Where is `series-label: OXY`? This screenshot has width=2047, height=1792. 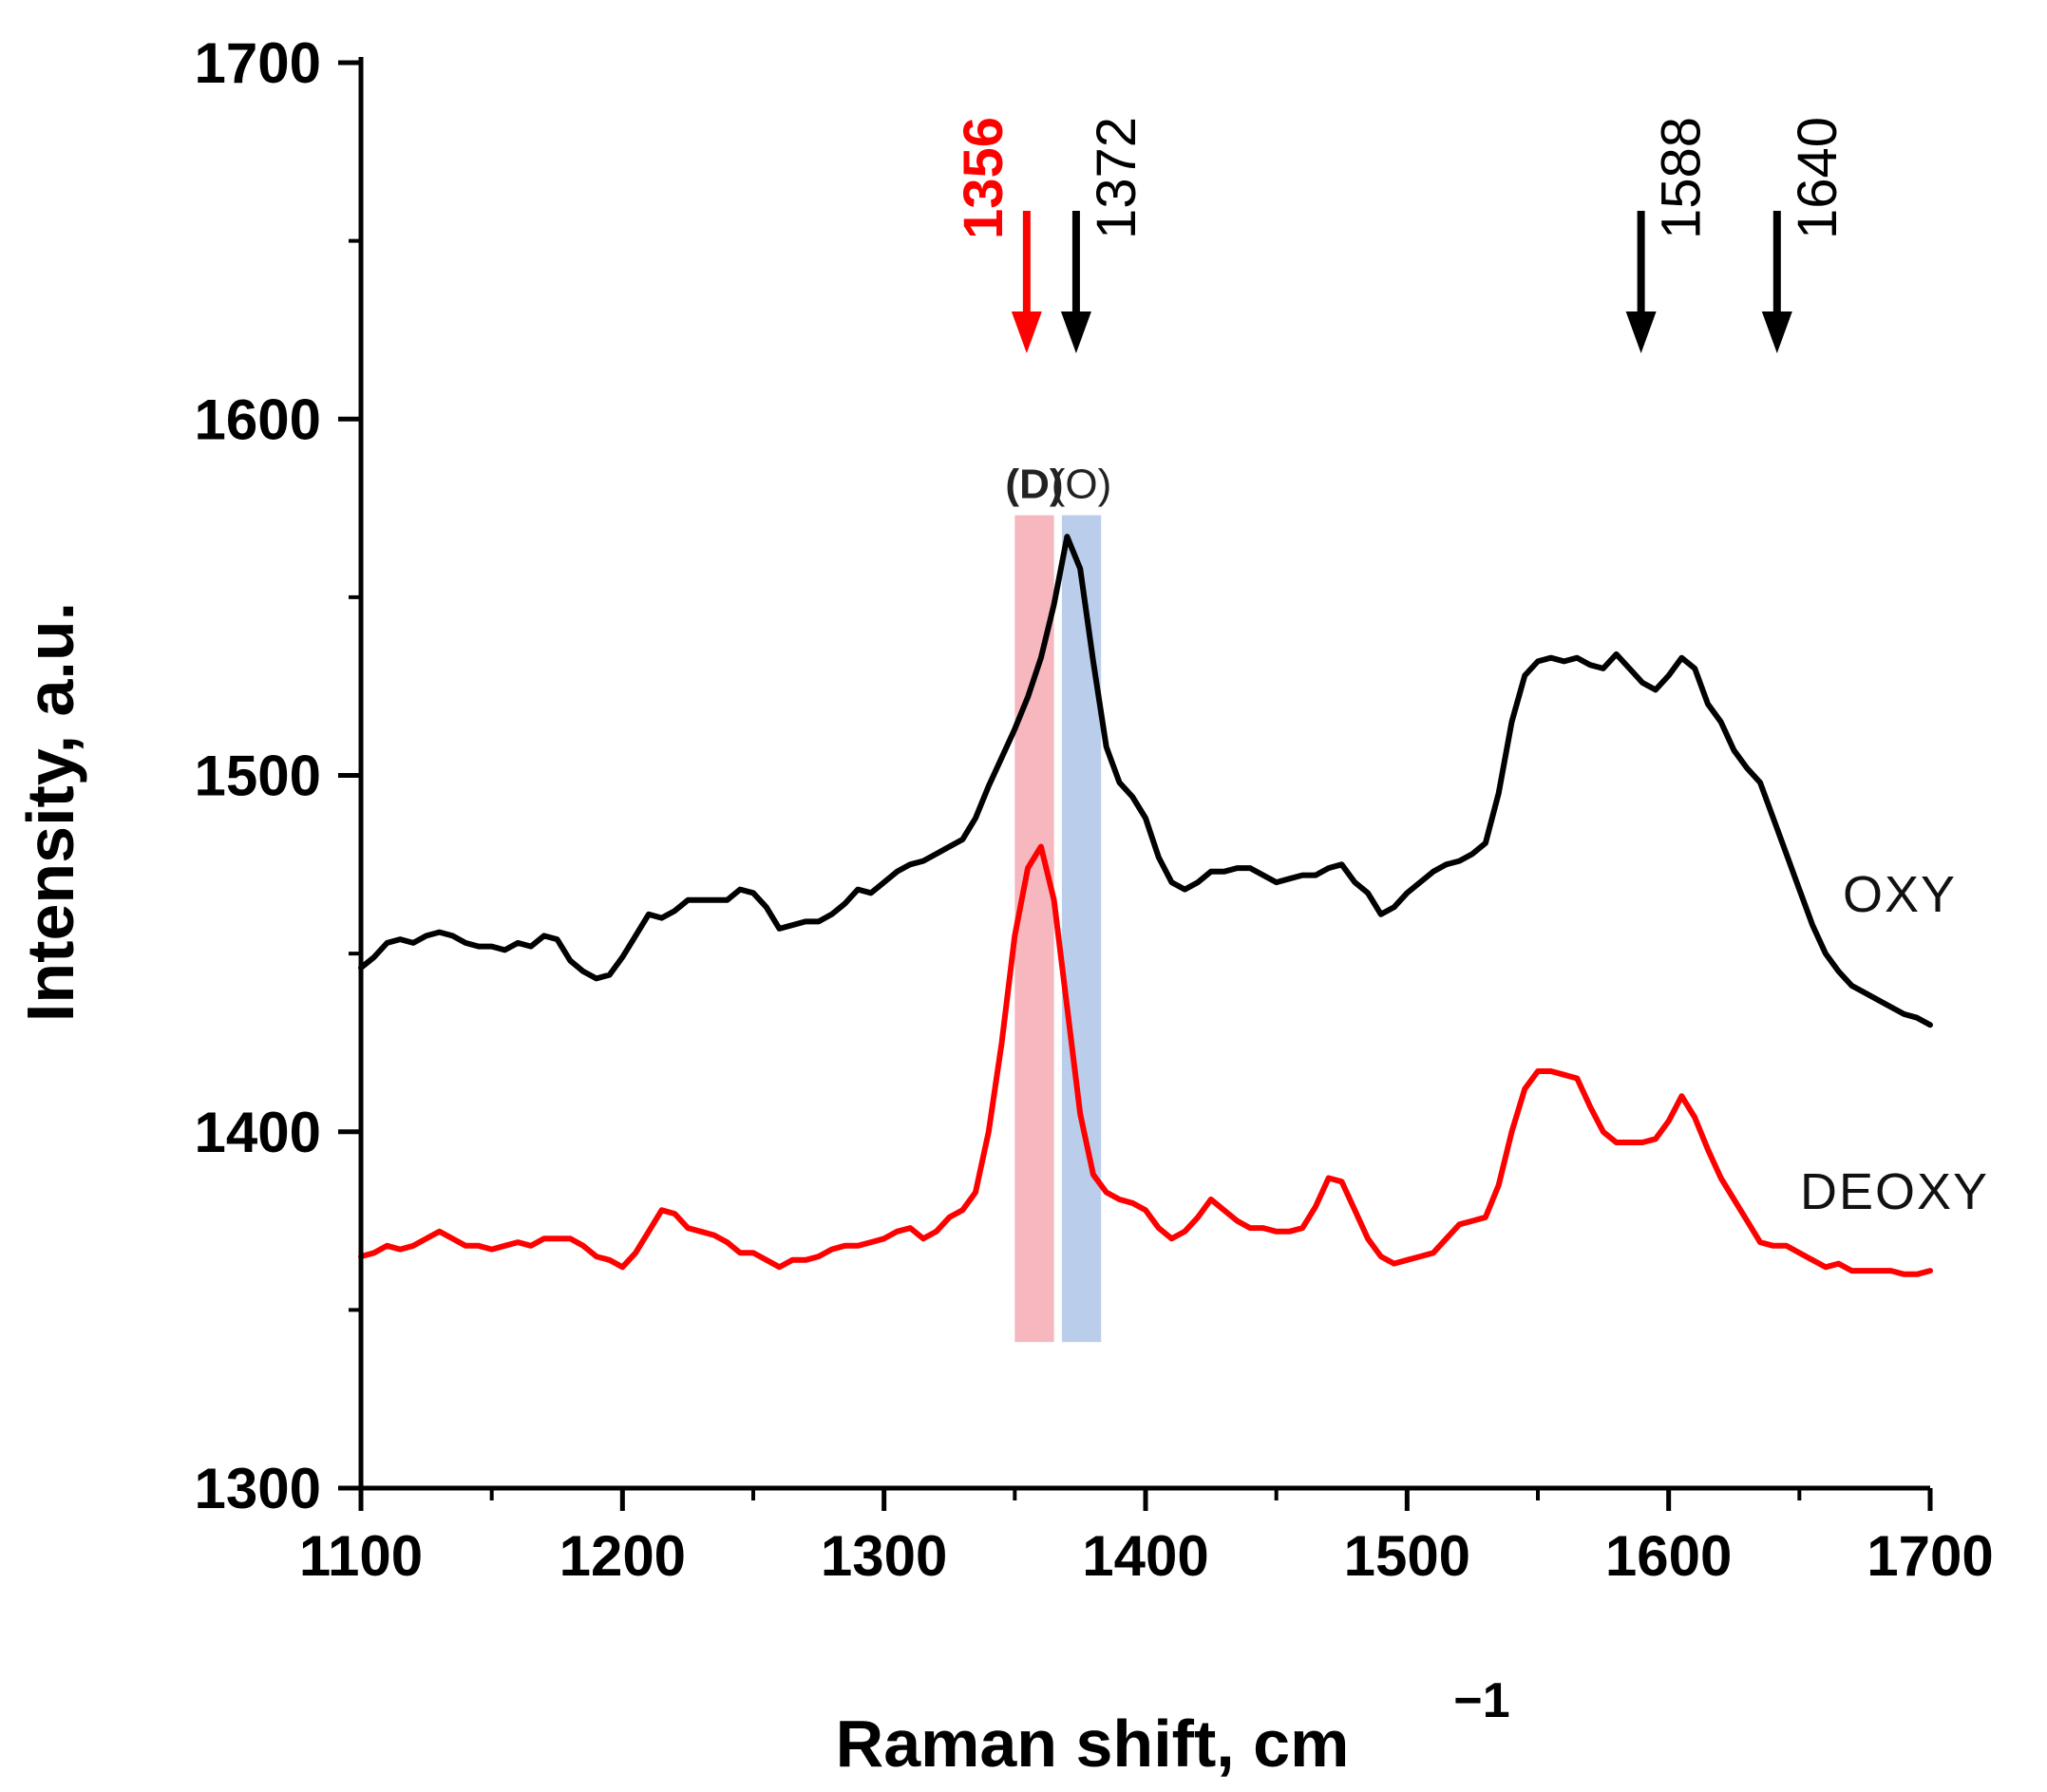
series-label: OXY is located at coordinates (1900, 894).